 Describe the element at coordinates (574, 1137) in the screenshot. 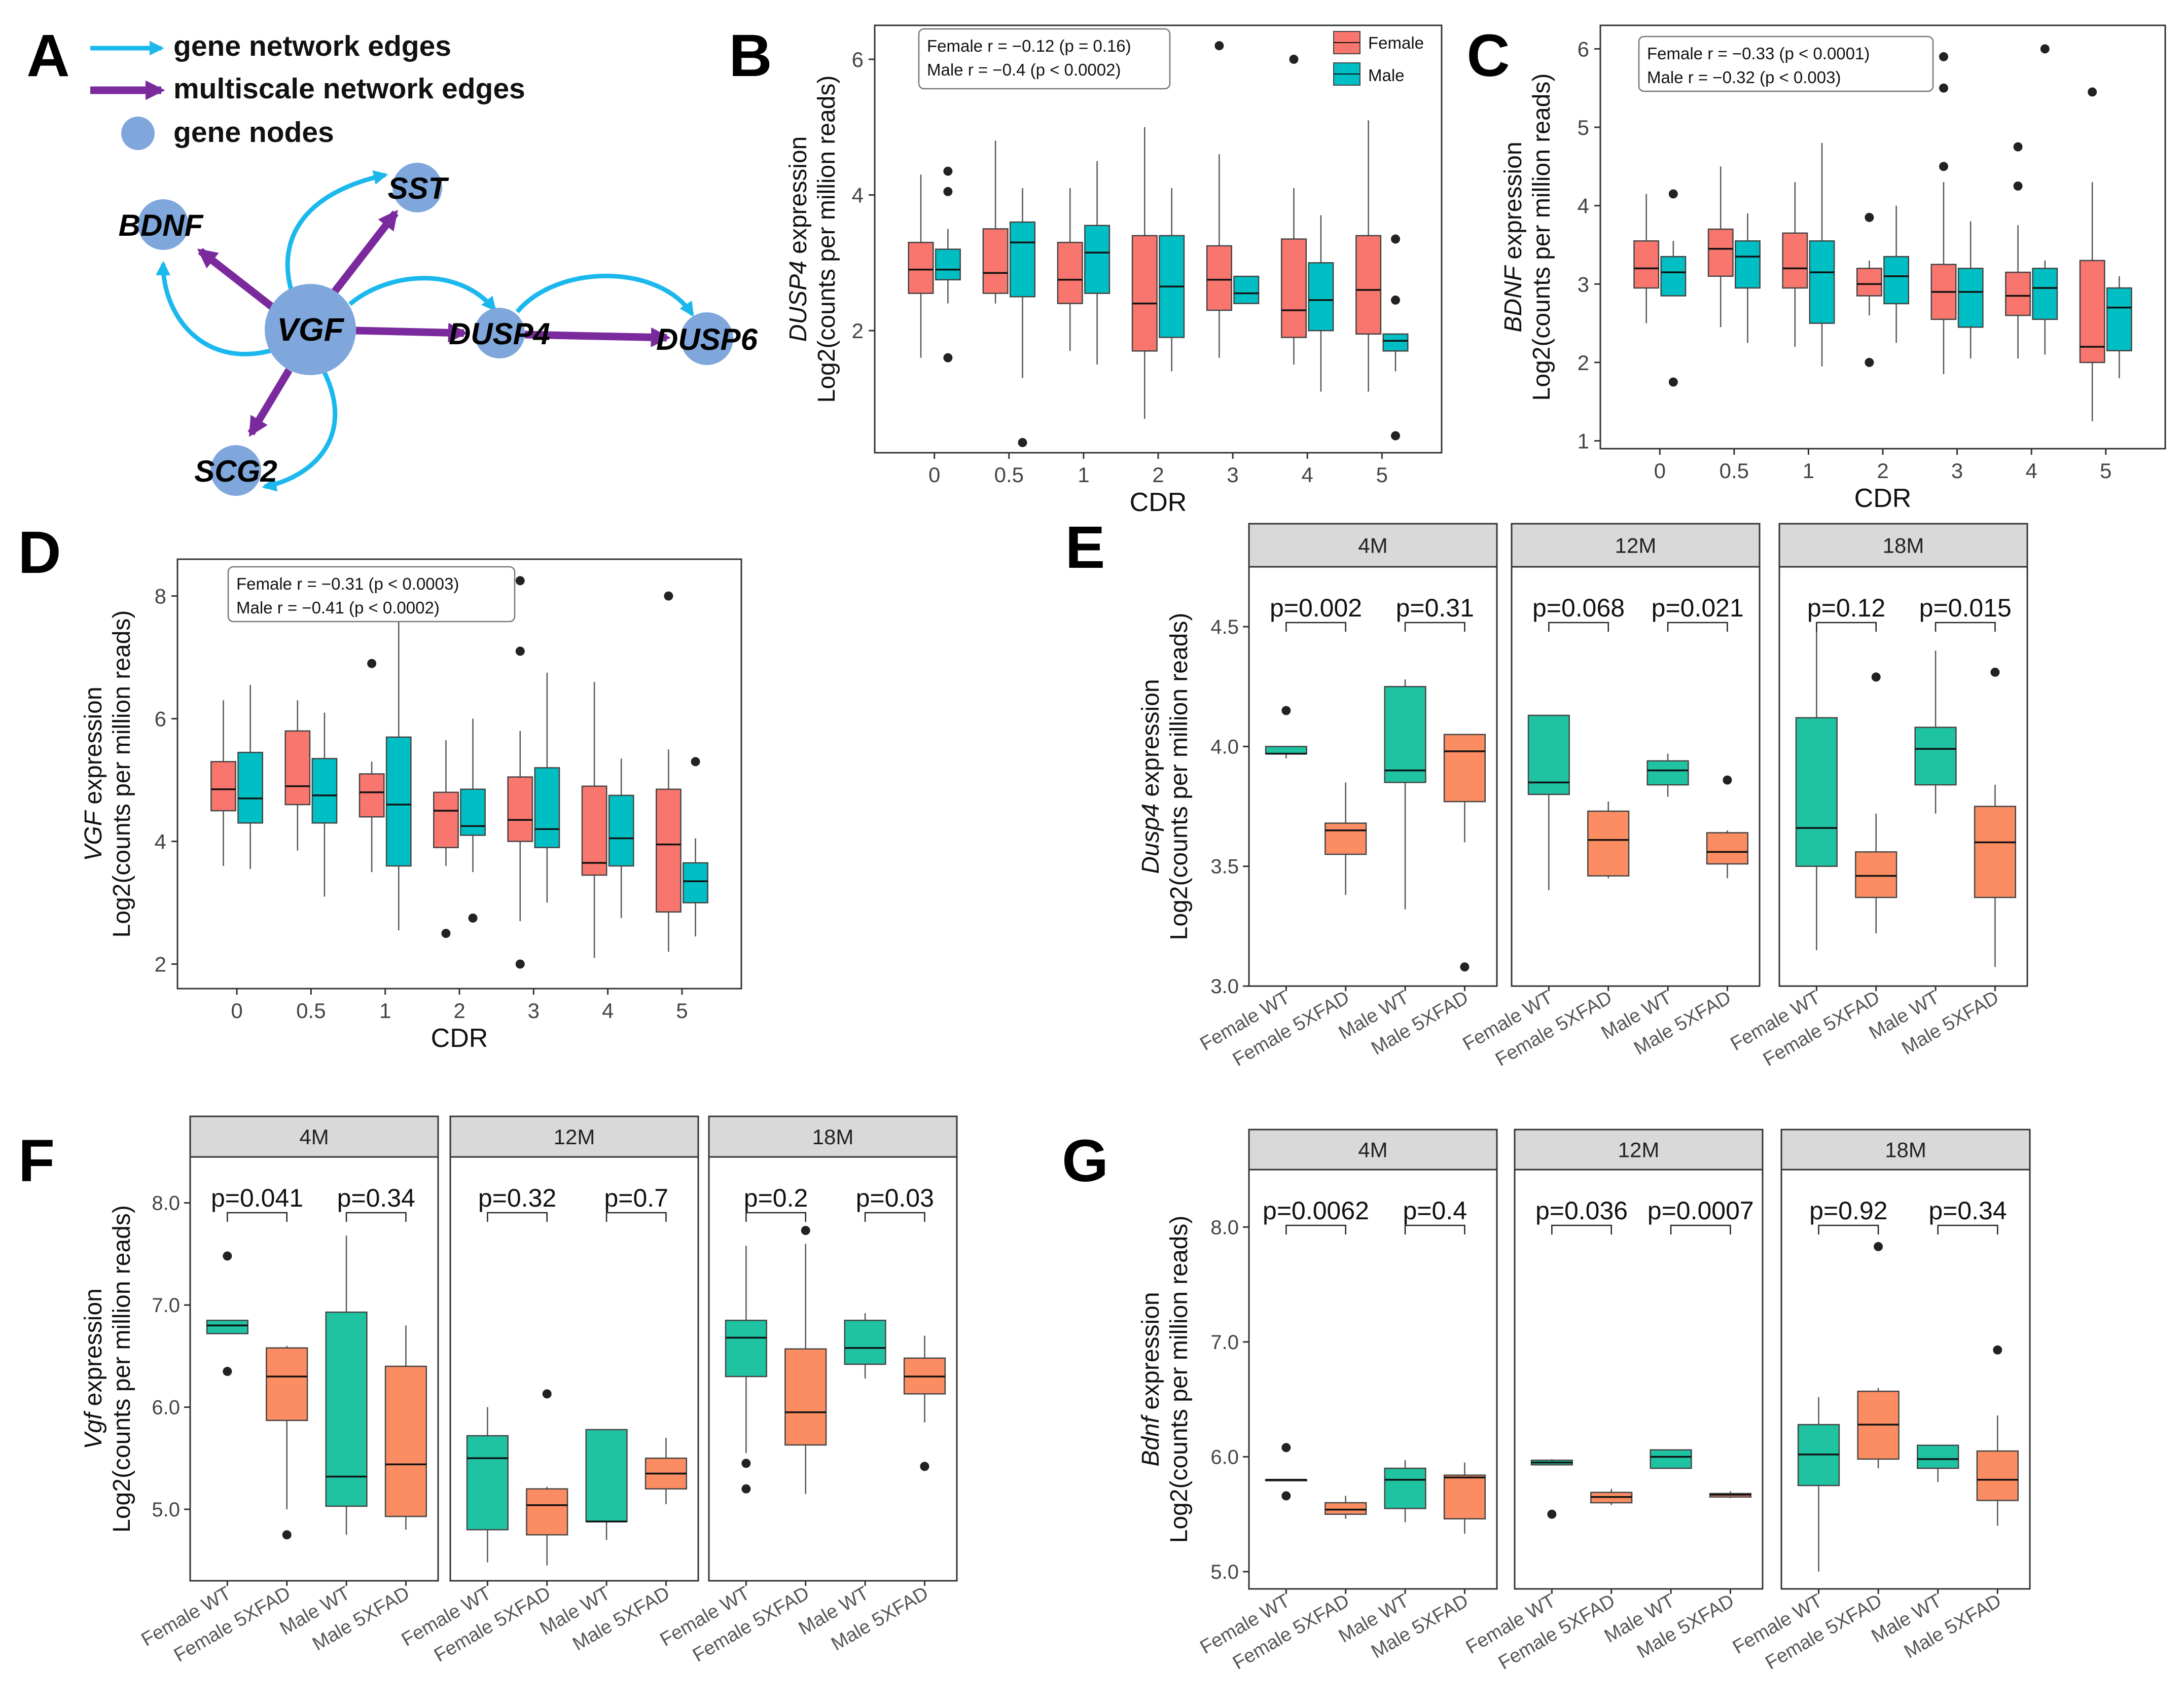

I see `facet-label: 12M` at that location.